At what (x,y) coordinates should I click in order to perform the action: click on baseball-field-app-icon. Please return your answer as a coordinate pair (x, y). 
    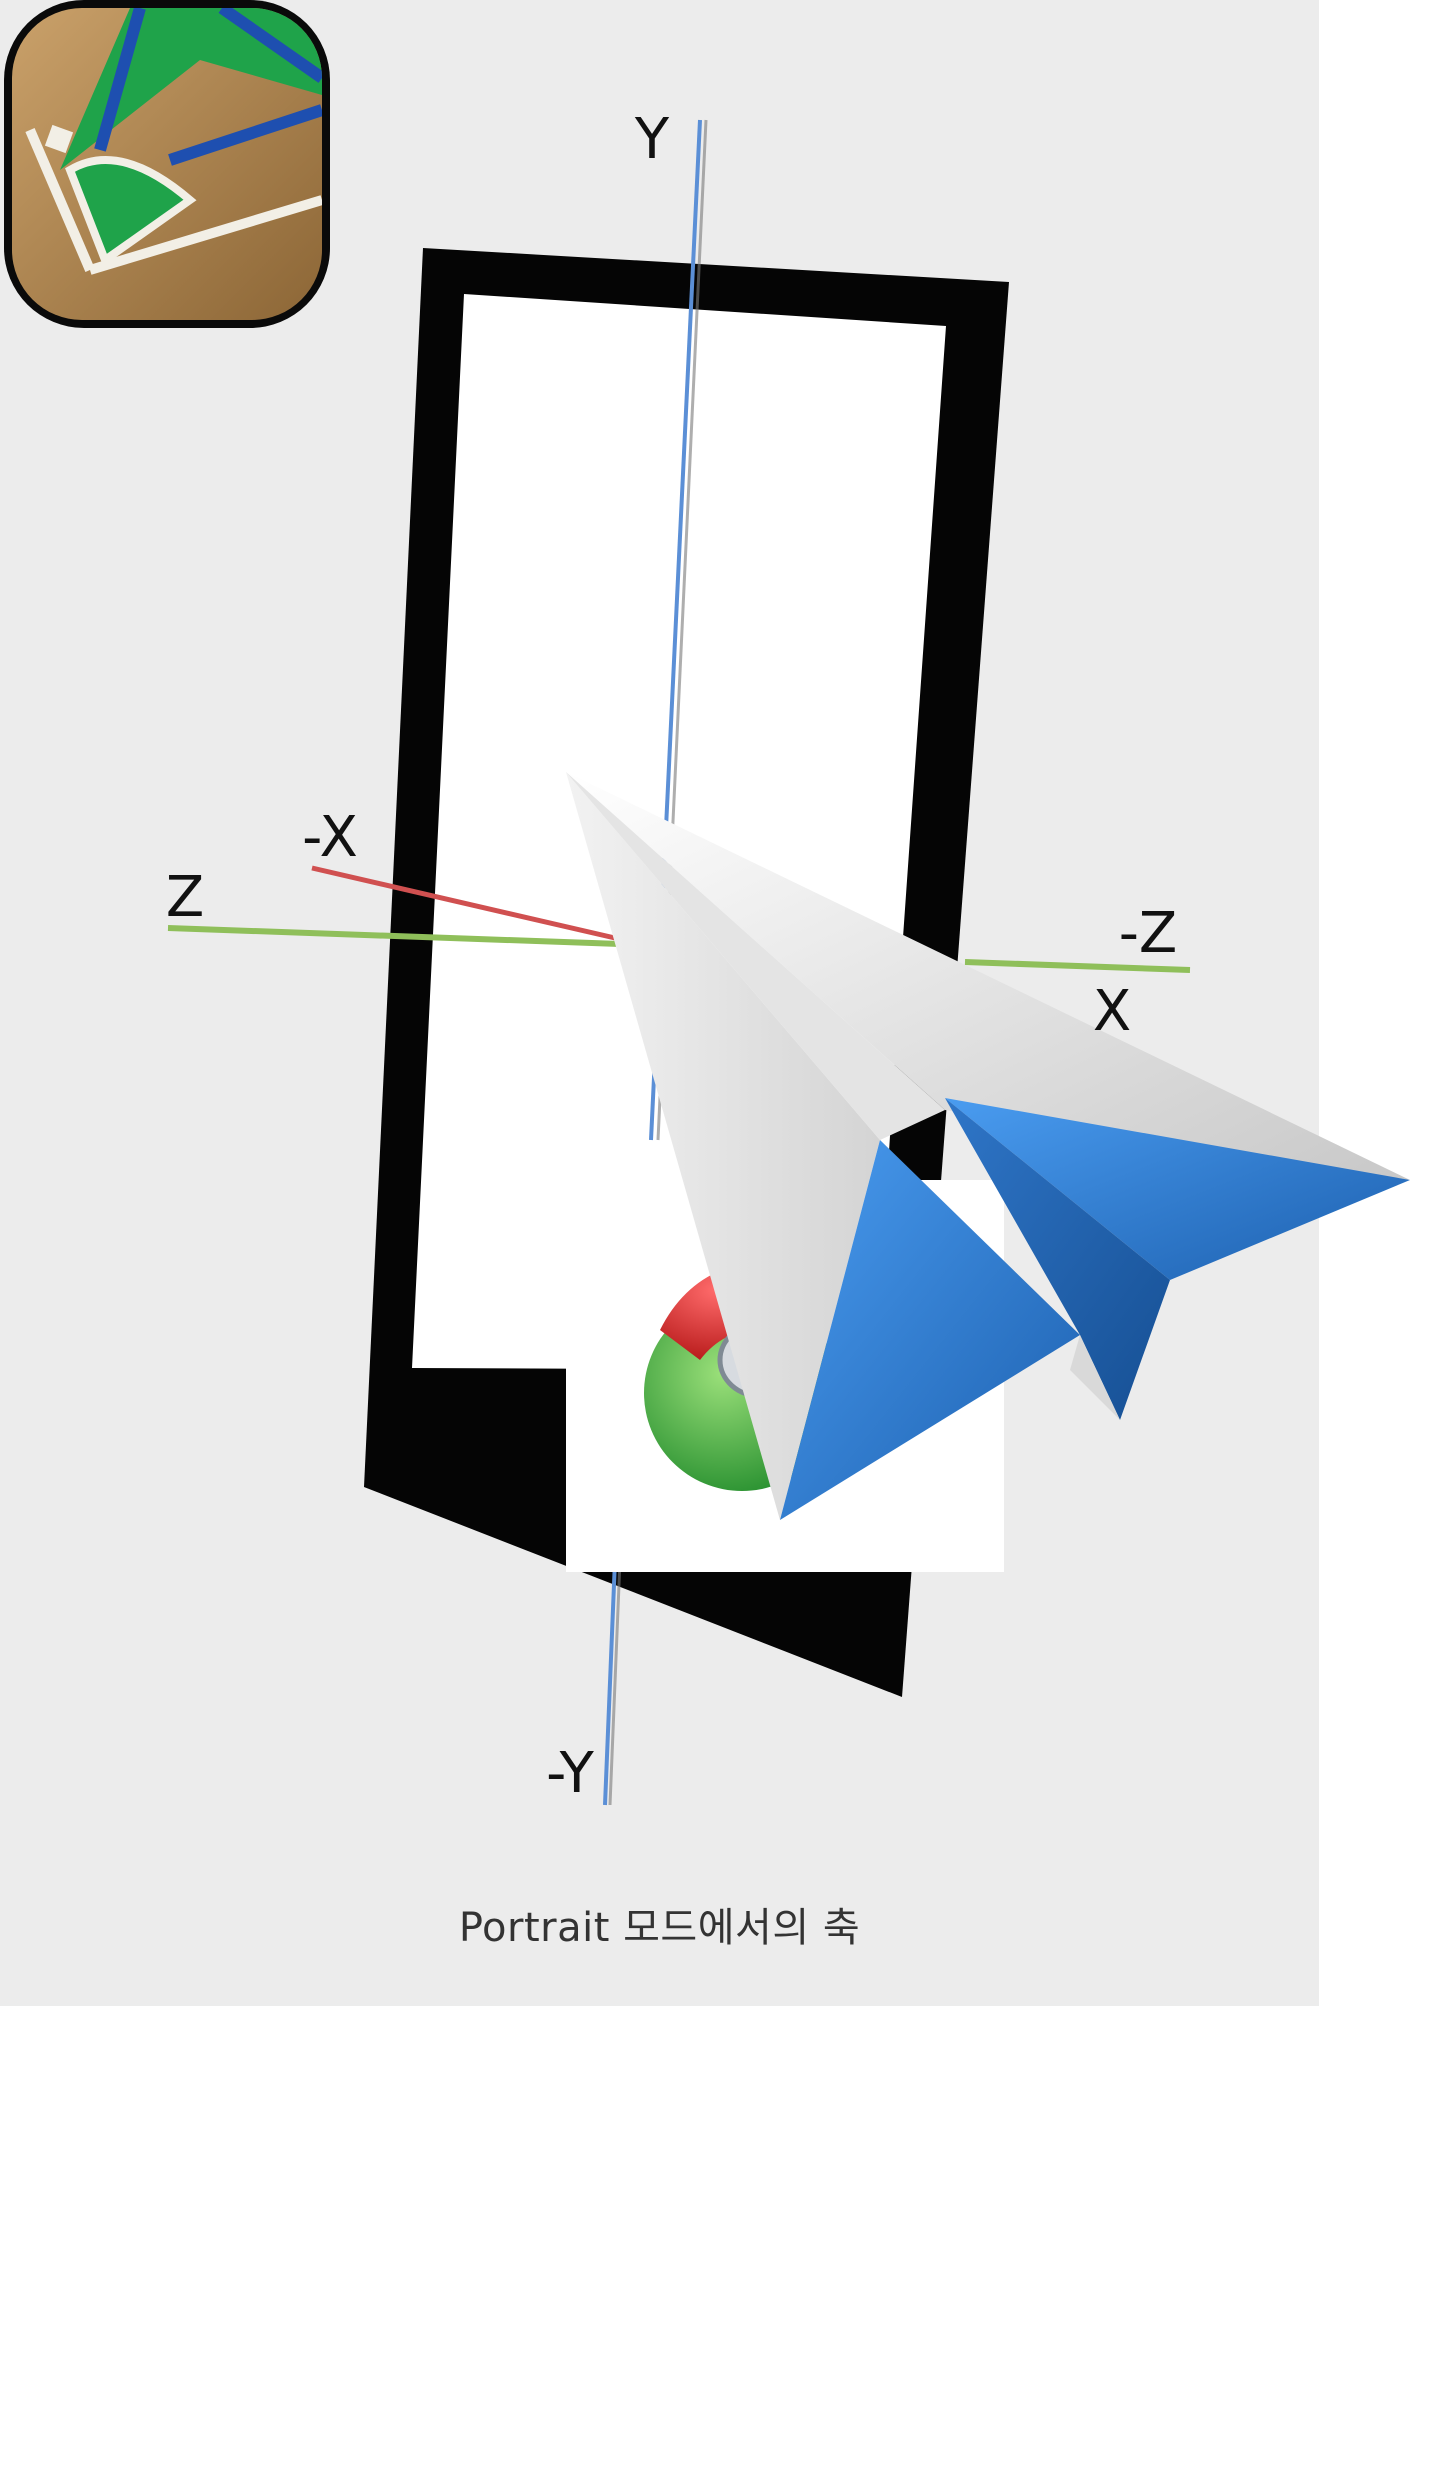
    Looking at the image, I should click on (167, 164).